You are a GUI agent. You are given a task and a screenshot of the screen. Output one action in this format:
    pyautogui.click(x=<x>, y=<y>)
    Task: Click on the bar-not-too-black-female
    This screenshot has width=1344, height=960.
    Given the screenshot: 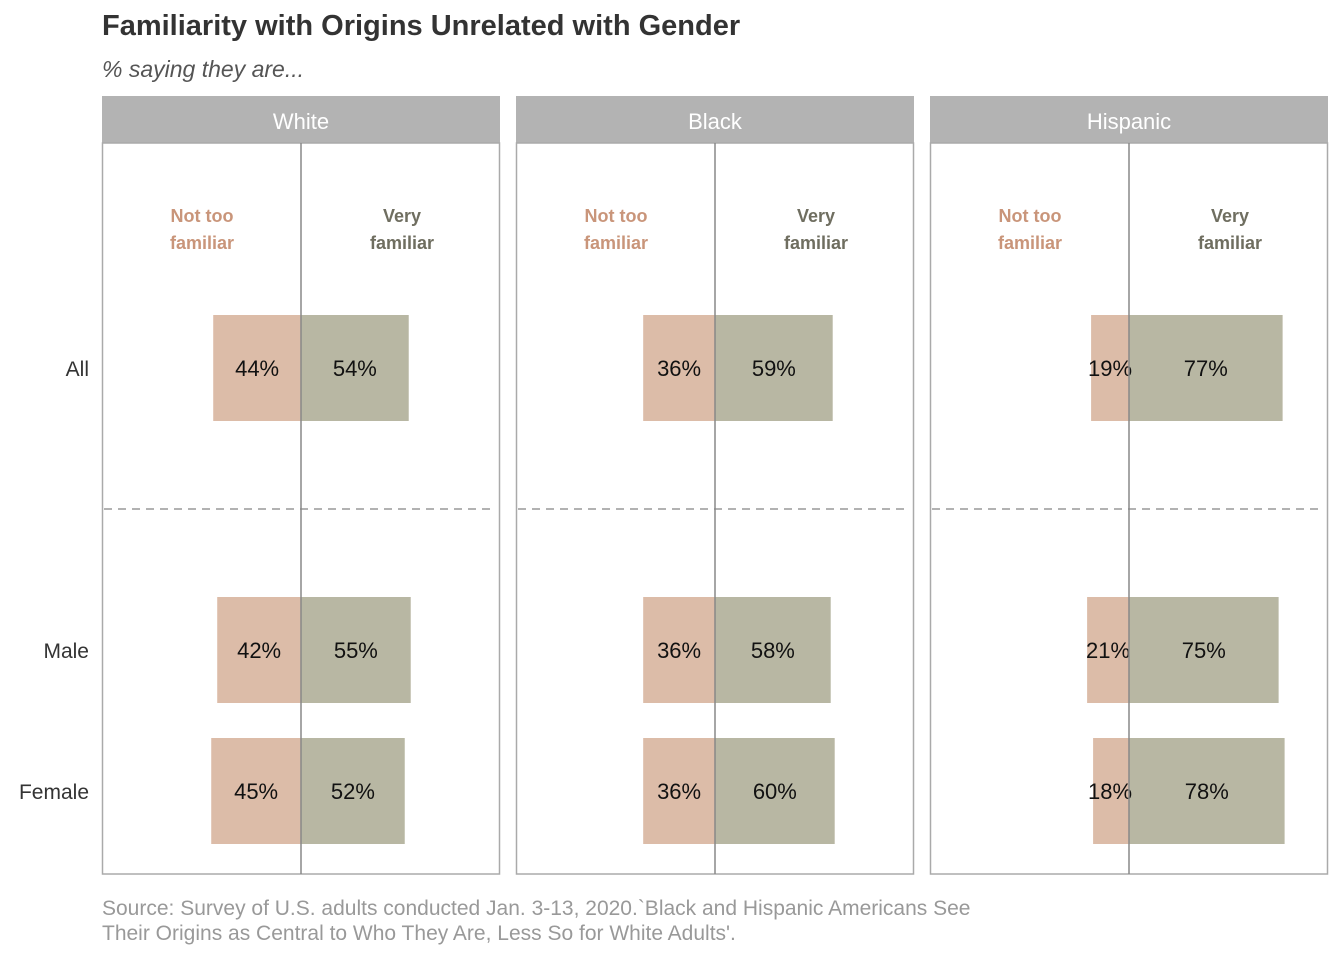 What is the action you would take?
    pyautogui.click(x=679, y=791)
    